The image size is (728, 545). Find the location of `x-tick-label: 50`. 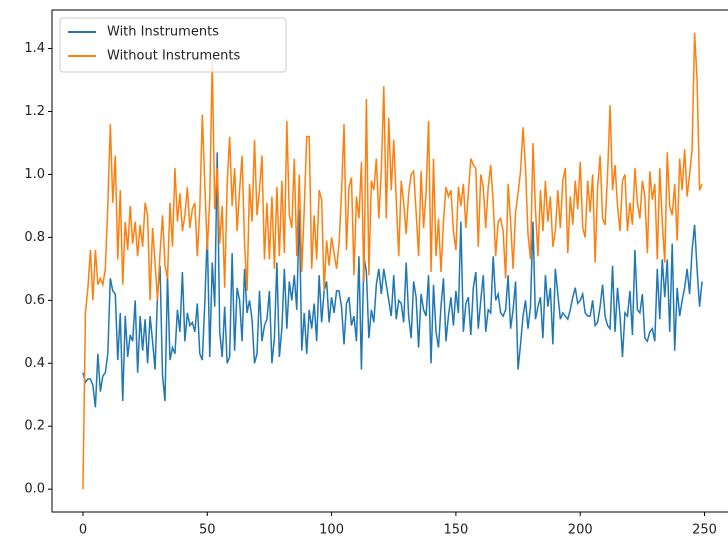

x-tick-label: 50 is located at coordinates (207, 530).